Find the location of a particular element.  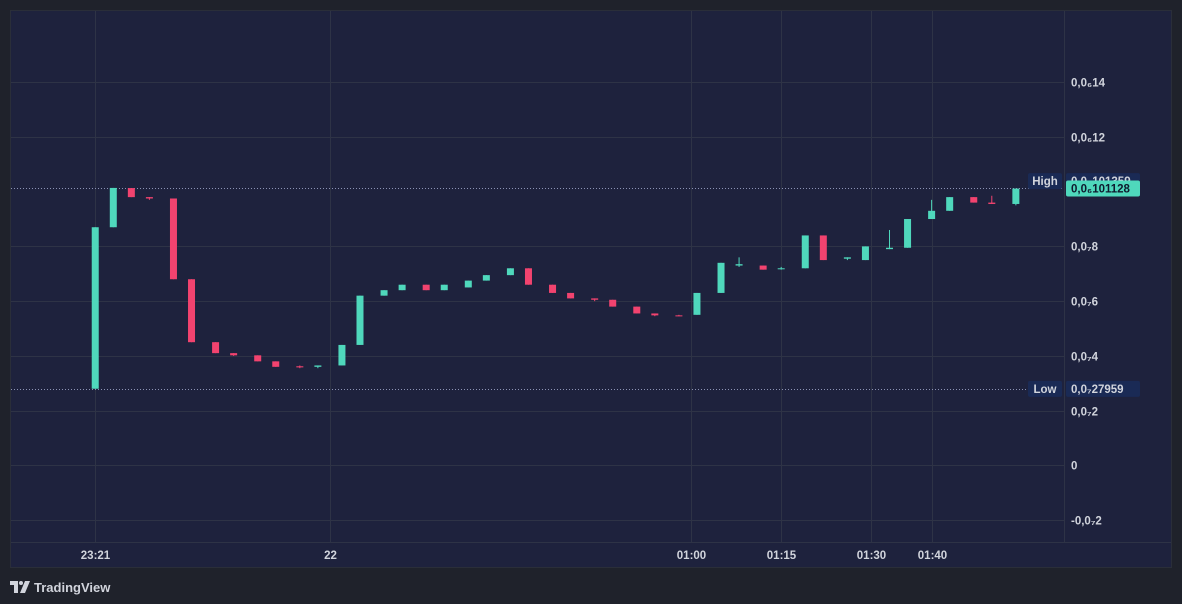

low-label-tag: Low is located at coordinates (1045, 390).